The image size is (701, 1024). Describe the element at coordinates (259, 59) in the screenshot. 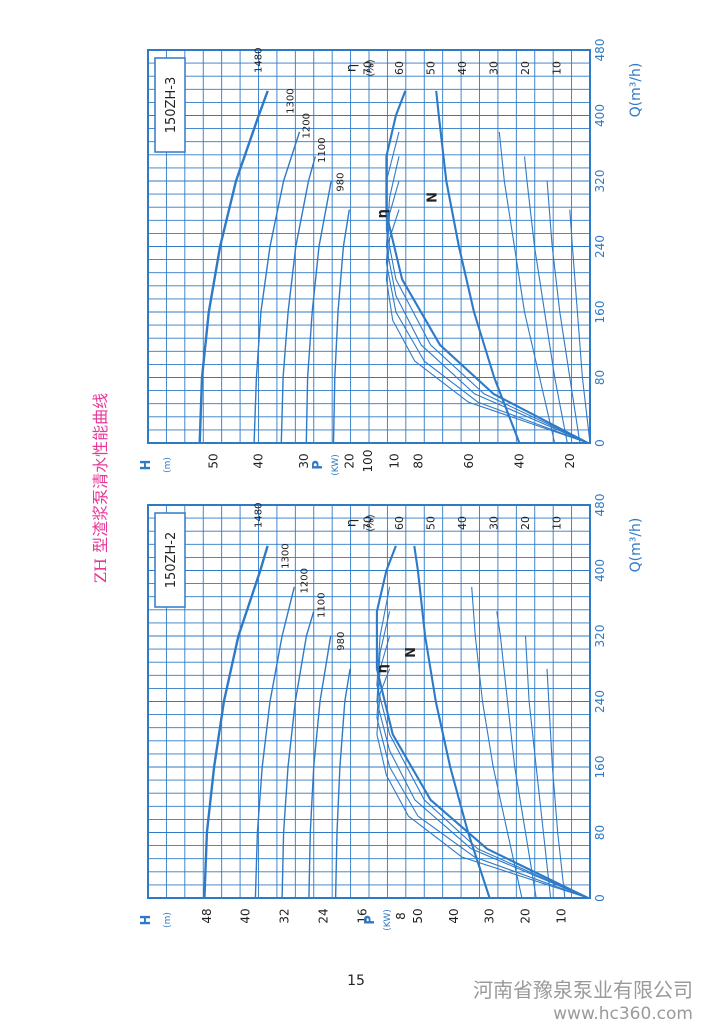

I see `speed-label: 1480` at that location.